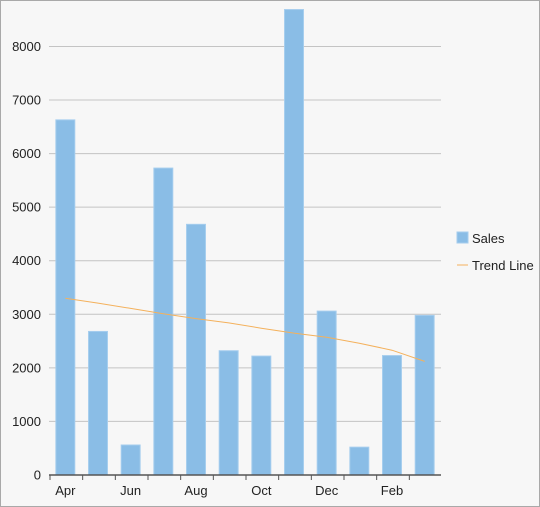 Image resolution: width=540 pixels, height=507 pixels. What do you see at coordinates (261, 490) in the screenshot?
I see `x-tick-label: Oct` at bounding box center [261, 490].